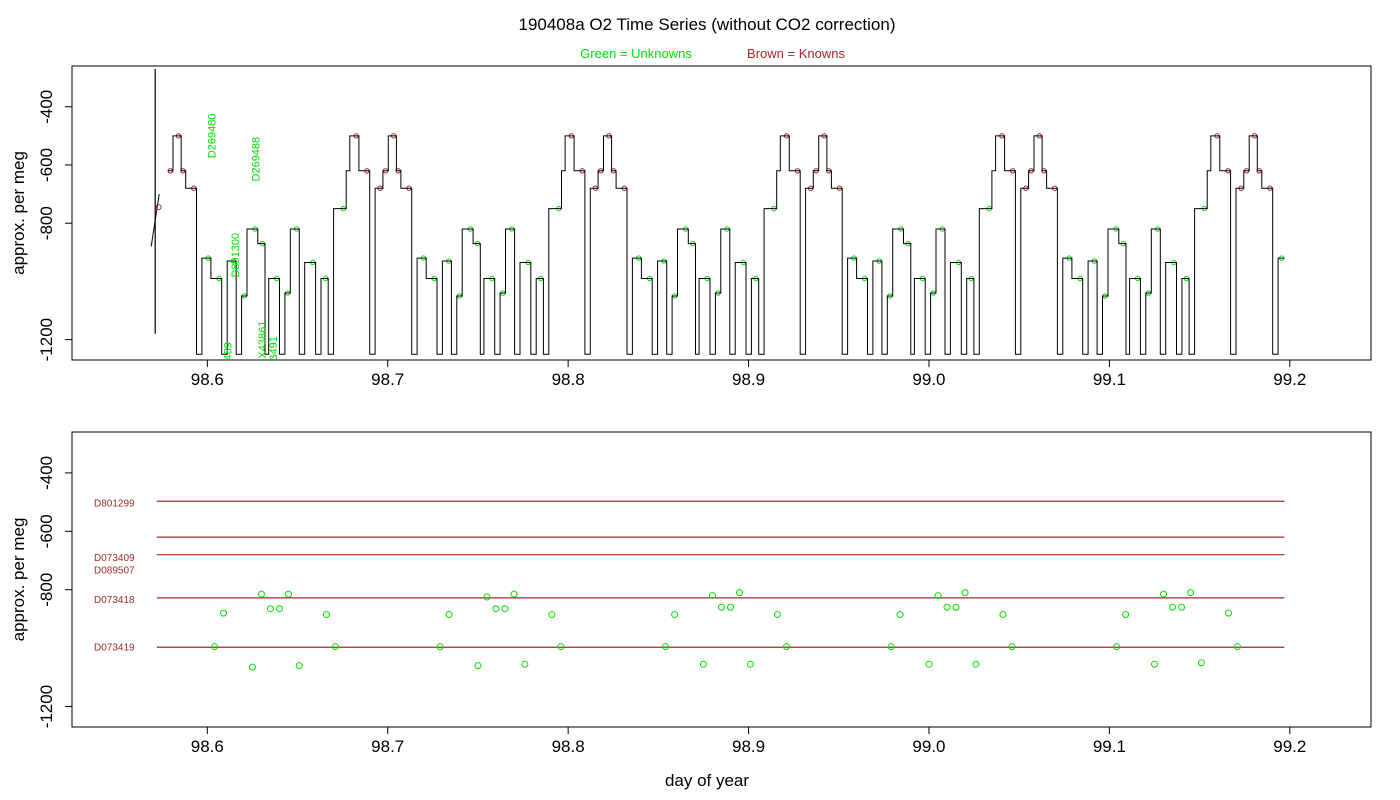 This screenshot has width=1400, height=800. What do you see at coordinates (114, 504) in the screenshot?
I see `reference-line-label: D801299` at bounding box center [114, 504].